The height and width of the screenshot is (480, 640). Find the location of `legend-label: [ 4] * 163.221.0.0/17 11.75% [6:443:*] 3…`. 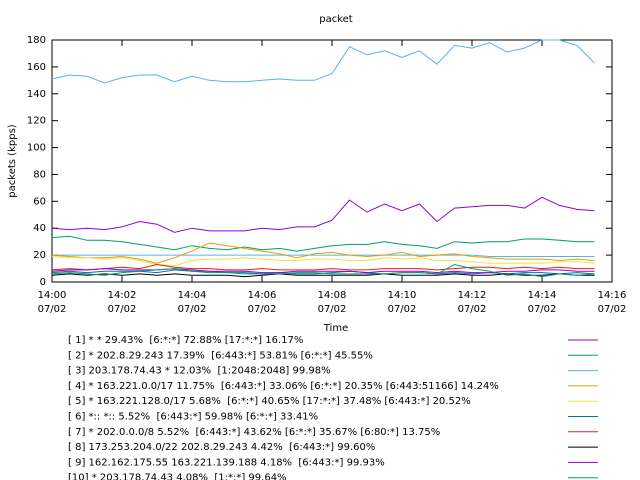

legend-label: [ 4] * 163.221.0.0/17 11.75% [6:443:*] 3… is located at coordinates (283, 386).